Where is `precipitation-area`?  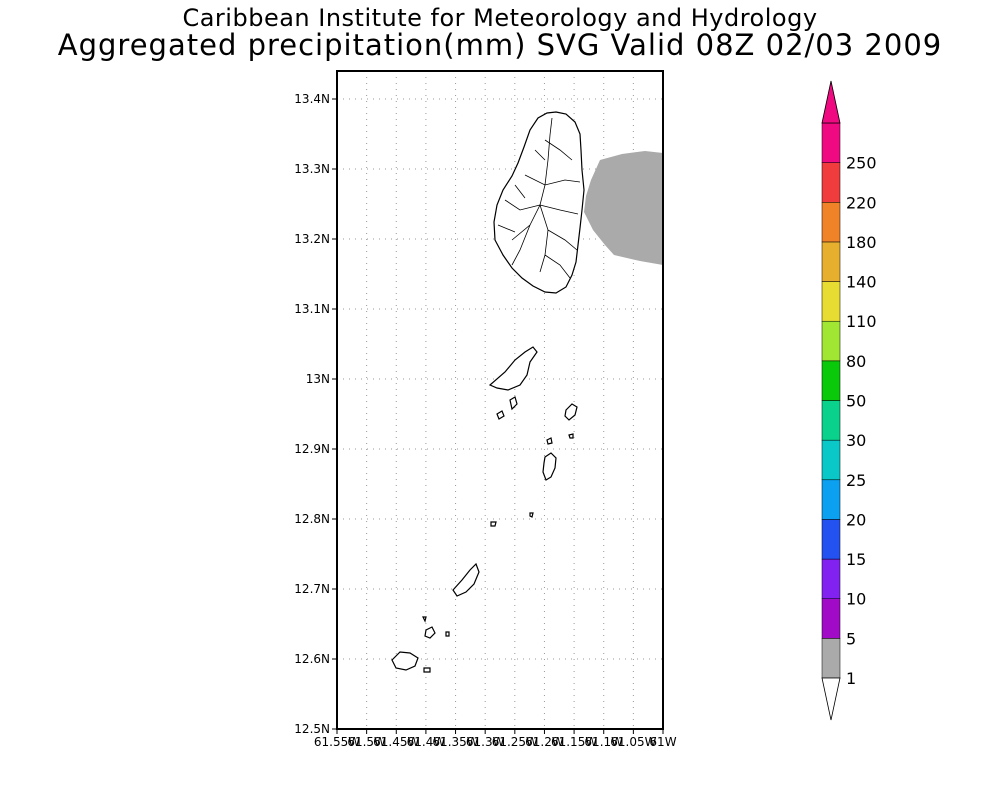 precipitation-area is located at coordinates (623, 208).